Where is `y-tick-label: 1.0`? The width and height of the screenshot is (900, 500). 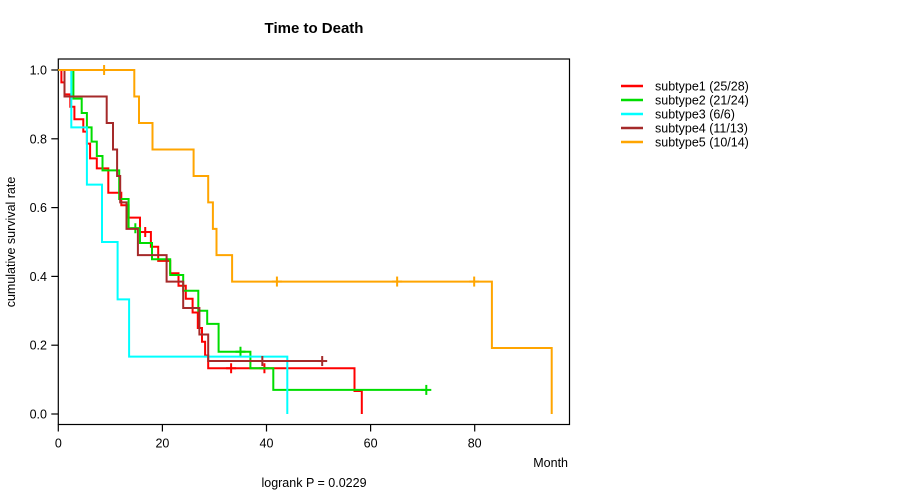 y-tick-label: 1.0 is located at coordinates (38, 71).